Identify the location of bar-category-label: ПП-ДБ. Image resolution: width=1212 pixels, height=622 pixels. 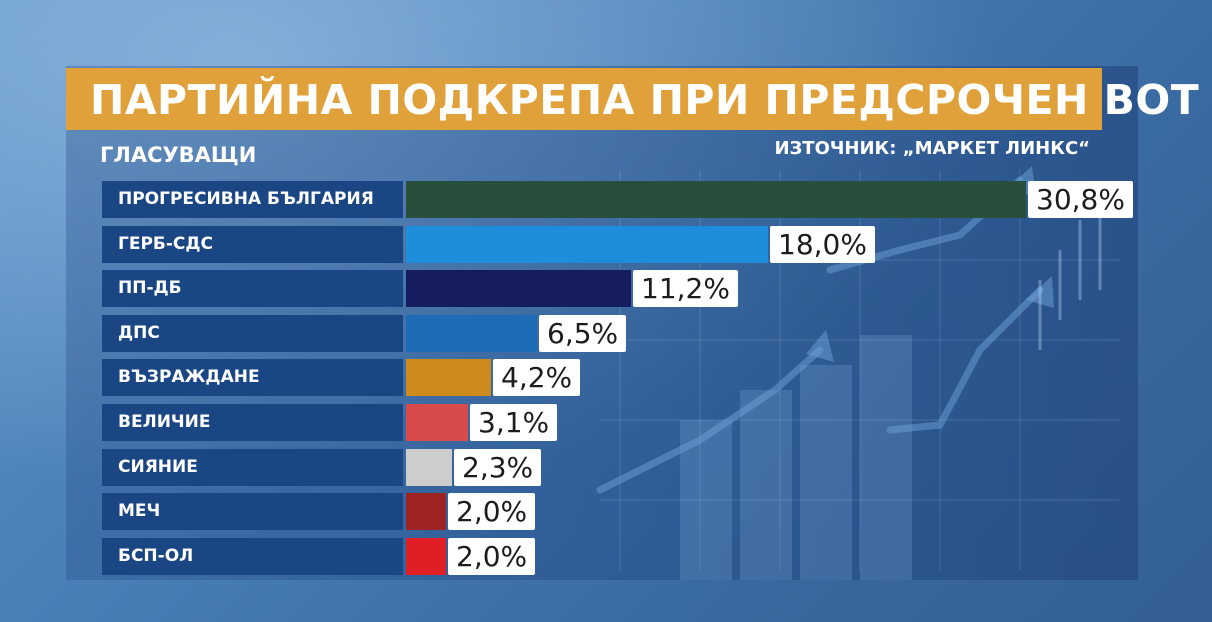
(252, 288).